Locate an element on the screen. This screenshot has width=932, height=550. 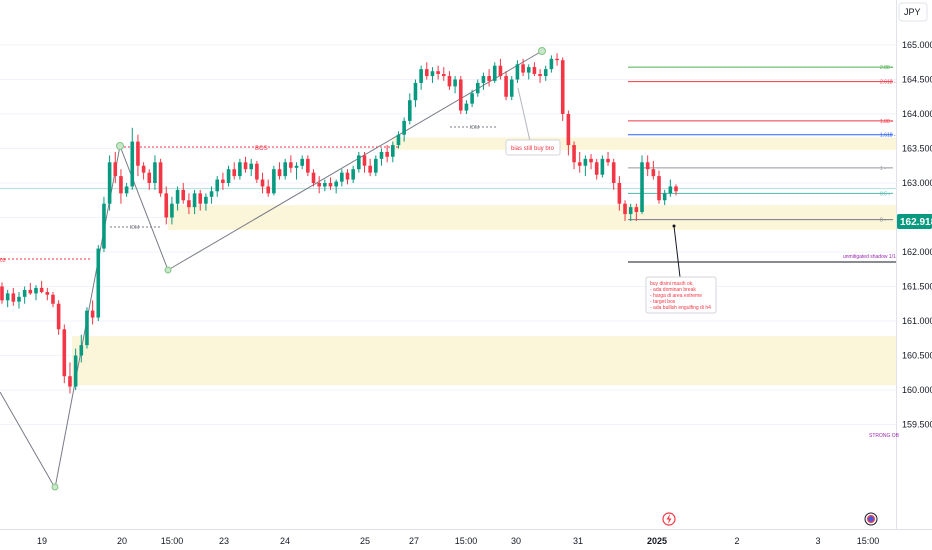
bias-callout: bias still buy bro is located at coordinates (533, 147).